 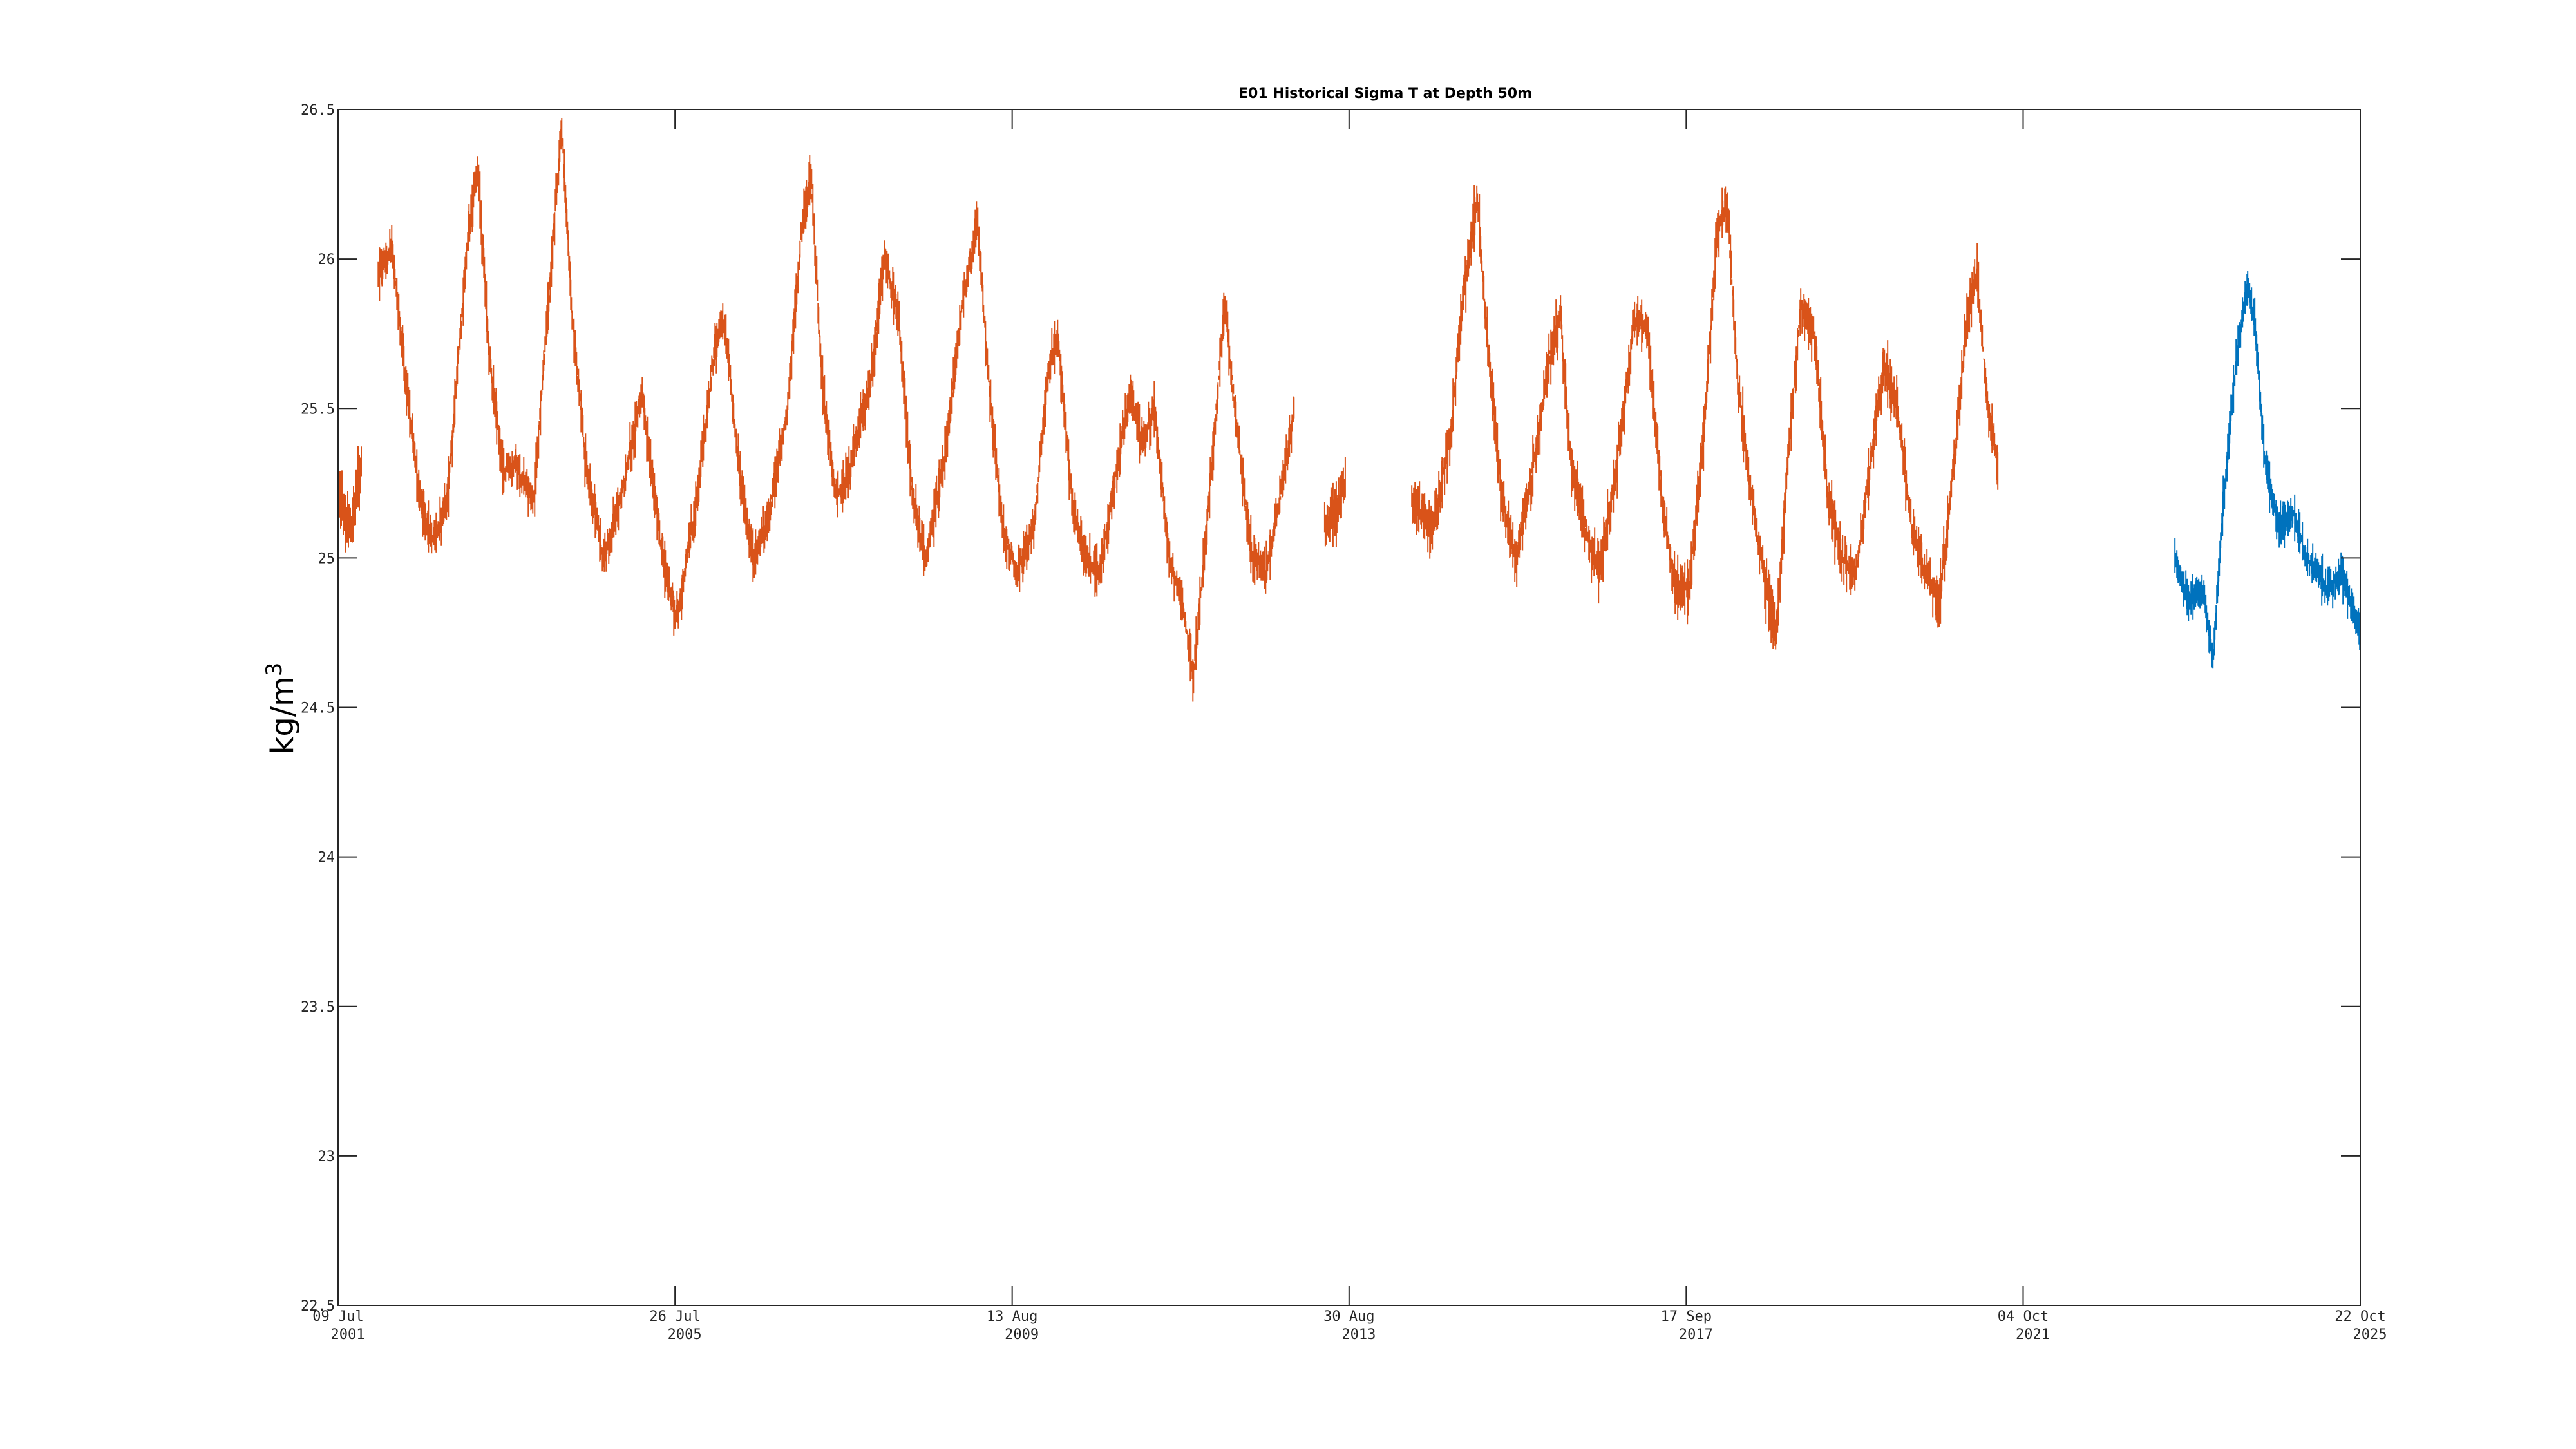 I want to click on y-tick-label: 26, so click(x=327, y=260).